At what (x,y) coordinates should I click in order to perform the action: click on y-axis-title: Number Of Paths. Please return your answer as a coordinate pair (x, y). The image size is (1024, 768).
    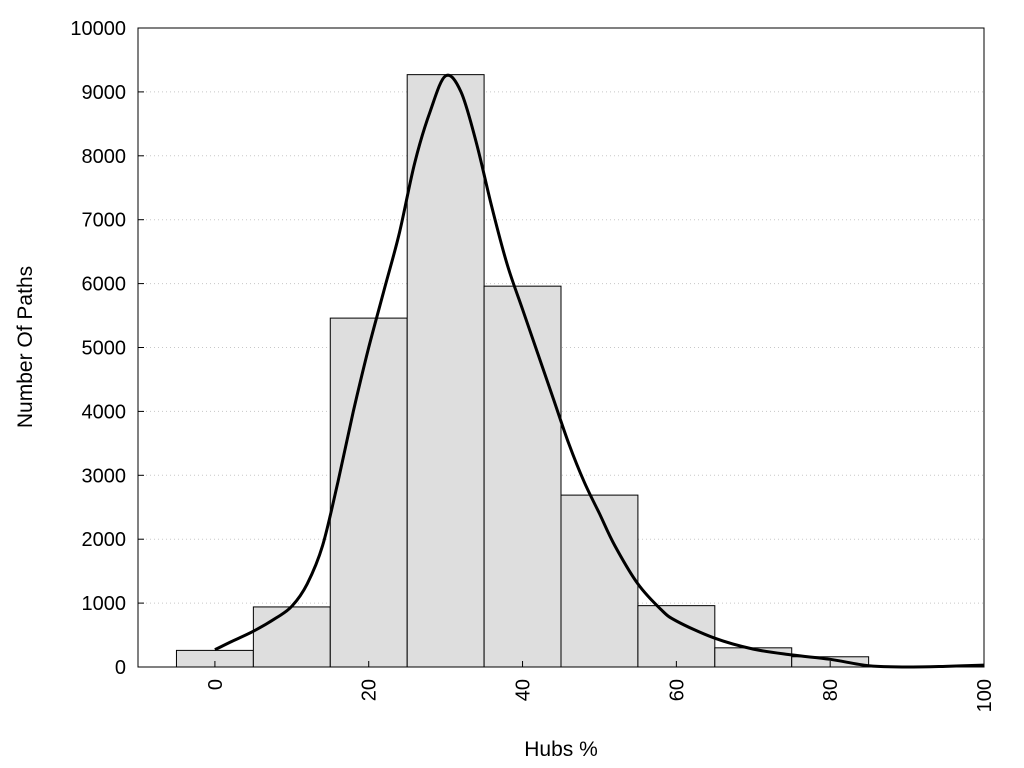
    Looking at the image, I should click on (25, 347).